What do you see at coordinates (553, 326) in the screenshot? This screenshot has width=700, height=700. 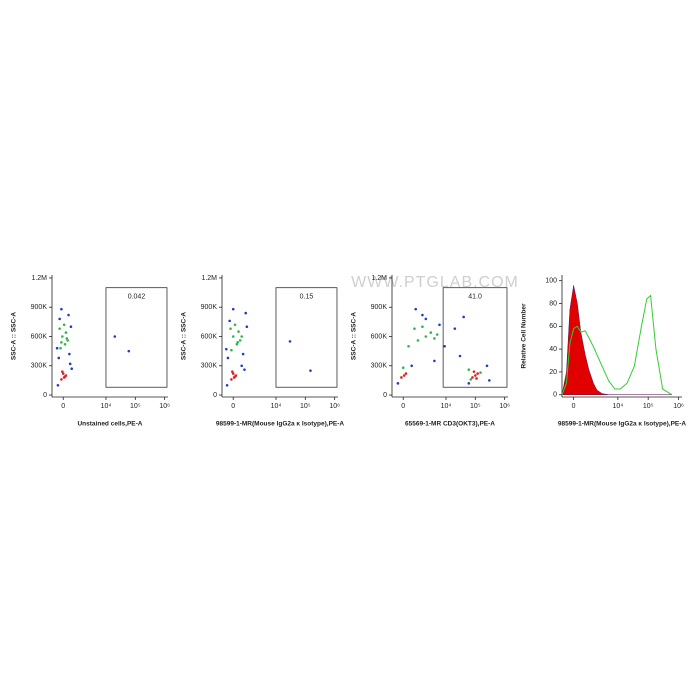 I see `y-tick-label: 60` at bounding box center [553, 326].